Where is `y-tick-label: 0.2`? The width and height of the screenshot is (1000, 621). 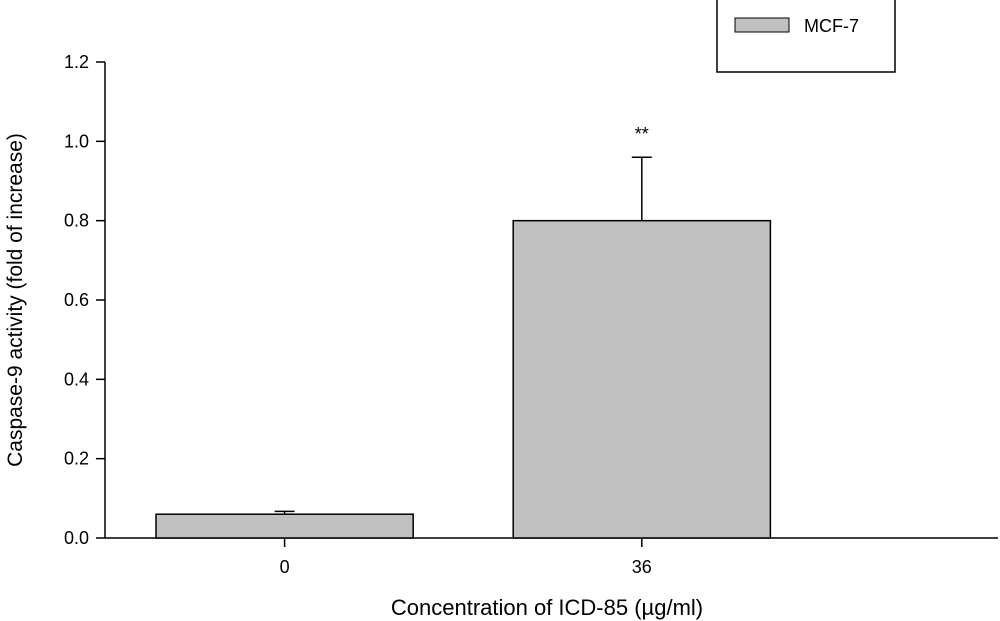
y-tick-label: 0.2 is located at coordinates (76, 459).